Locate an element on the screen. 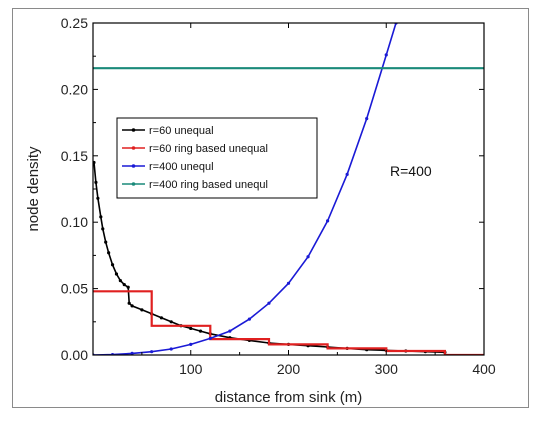  legend-box is located at coordinates (217, 158).